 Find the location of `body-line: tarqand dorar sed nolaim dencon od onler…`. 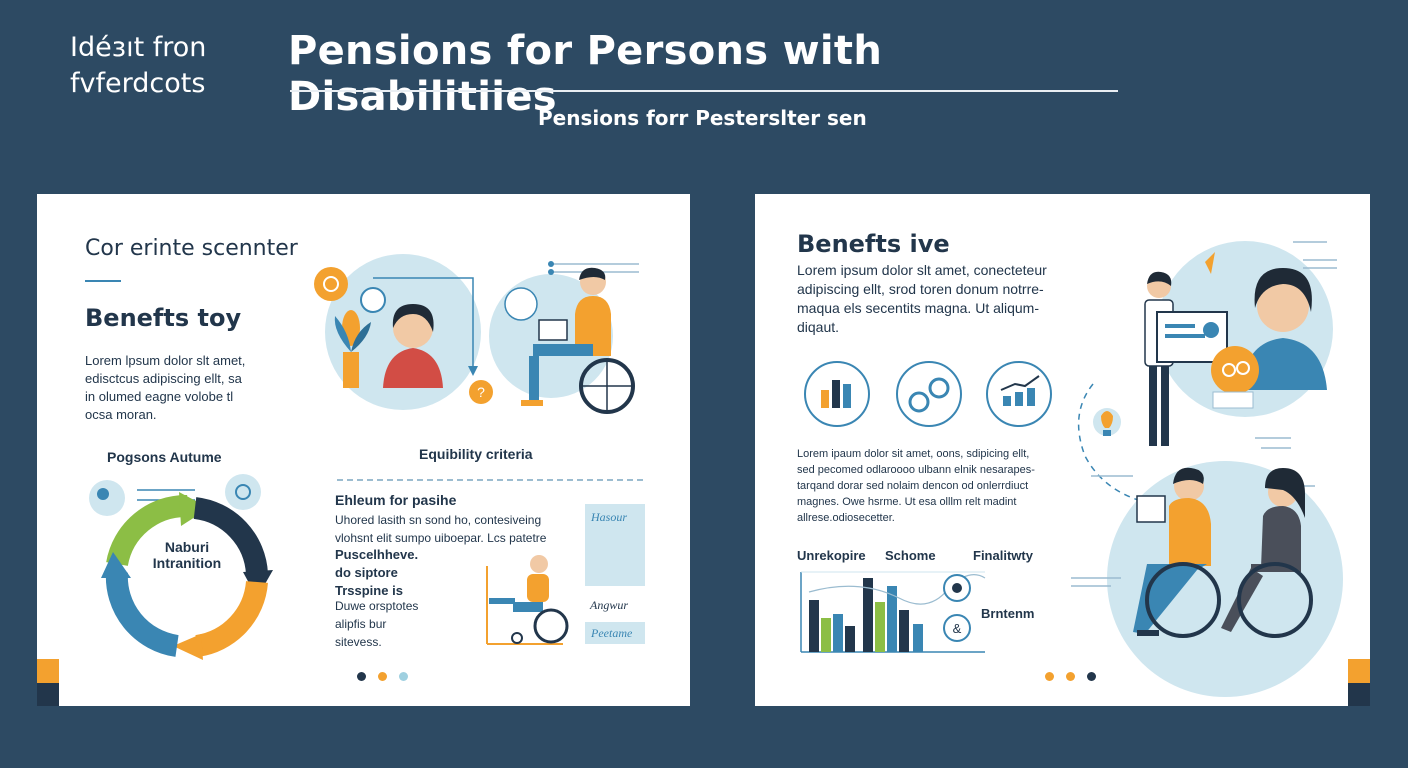

body-line: tarqand dorar sed nolaim dencon od onler… is located at coordinates (913, 486).